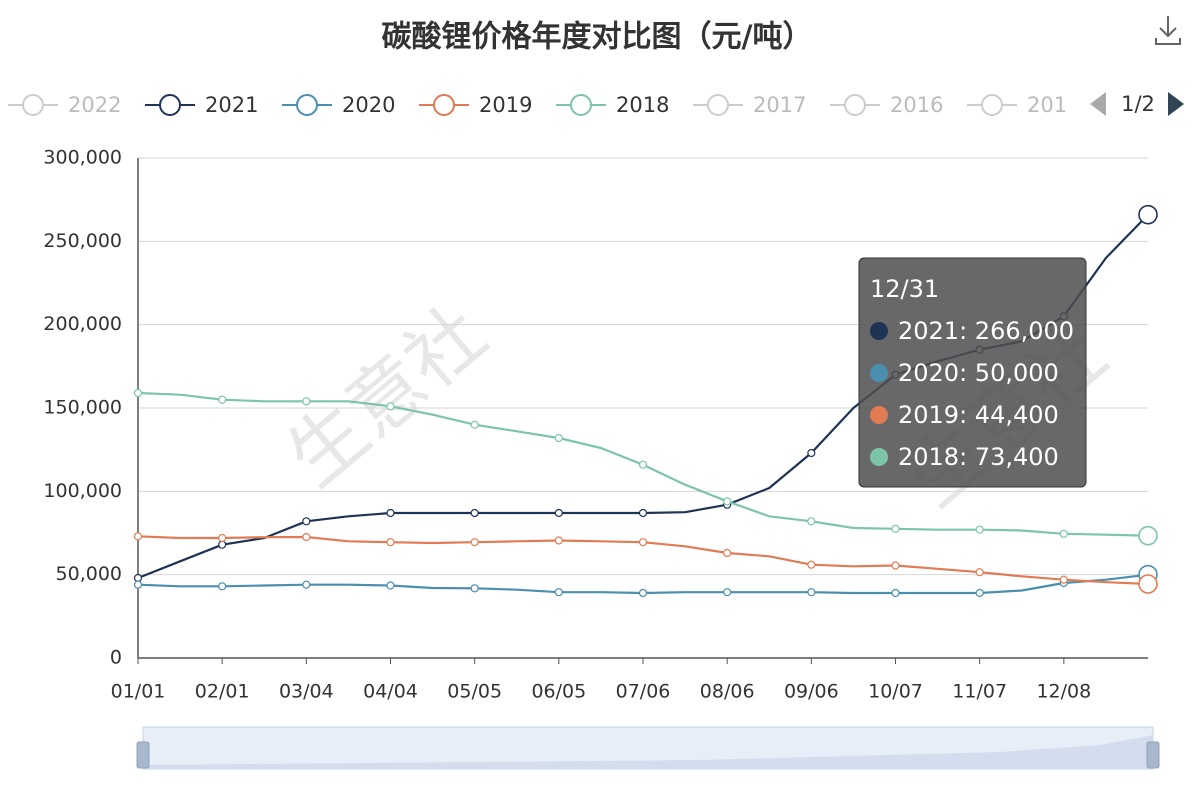 This screenshot has width=1194, height=798. Describe the element at coordinates (558, 692) in the screenshot. I see `x-tick-label: 06/05` at that location.